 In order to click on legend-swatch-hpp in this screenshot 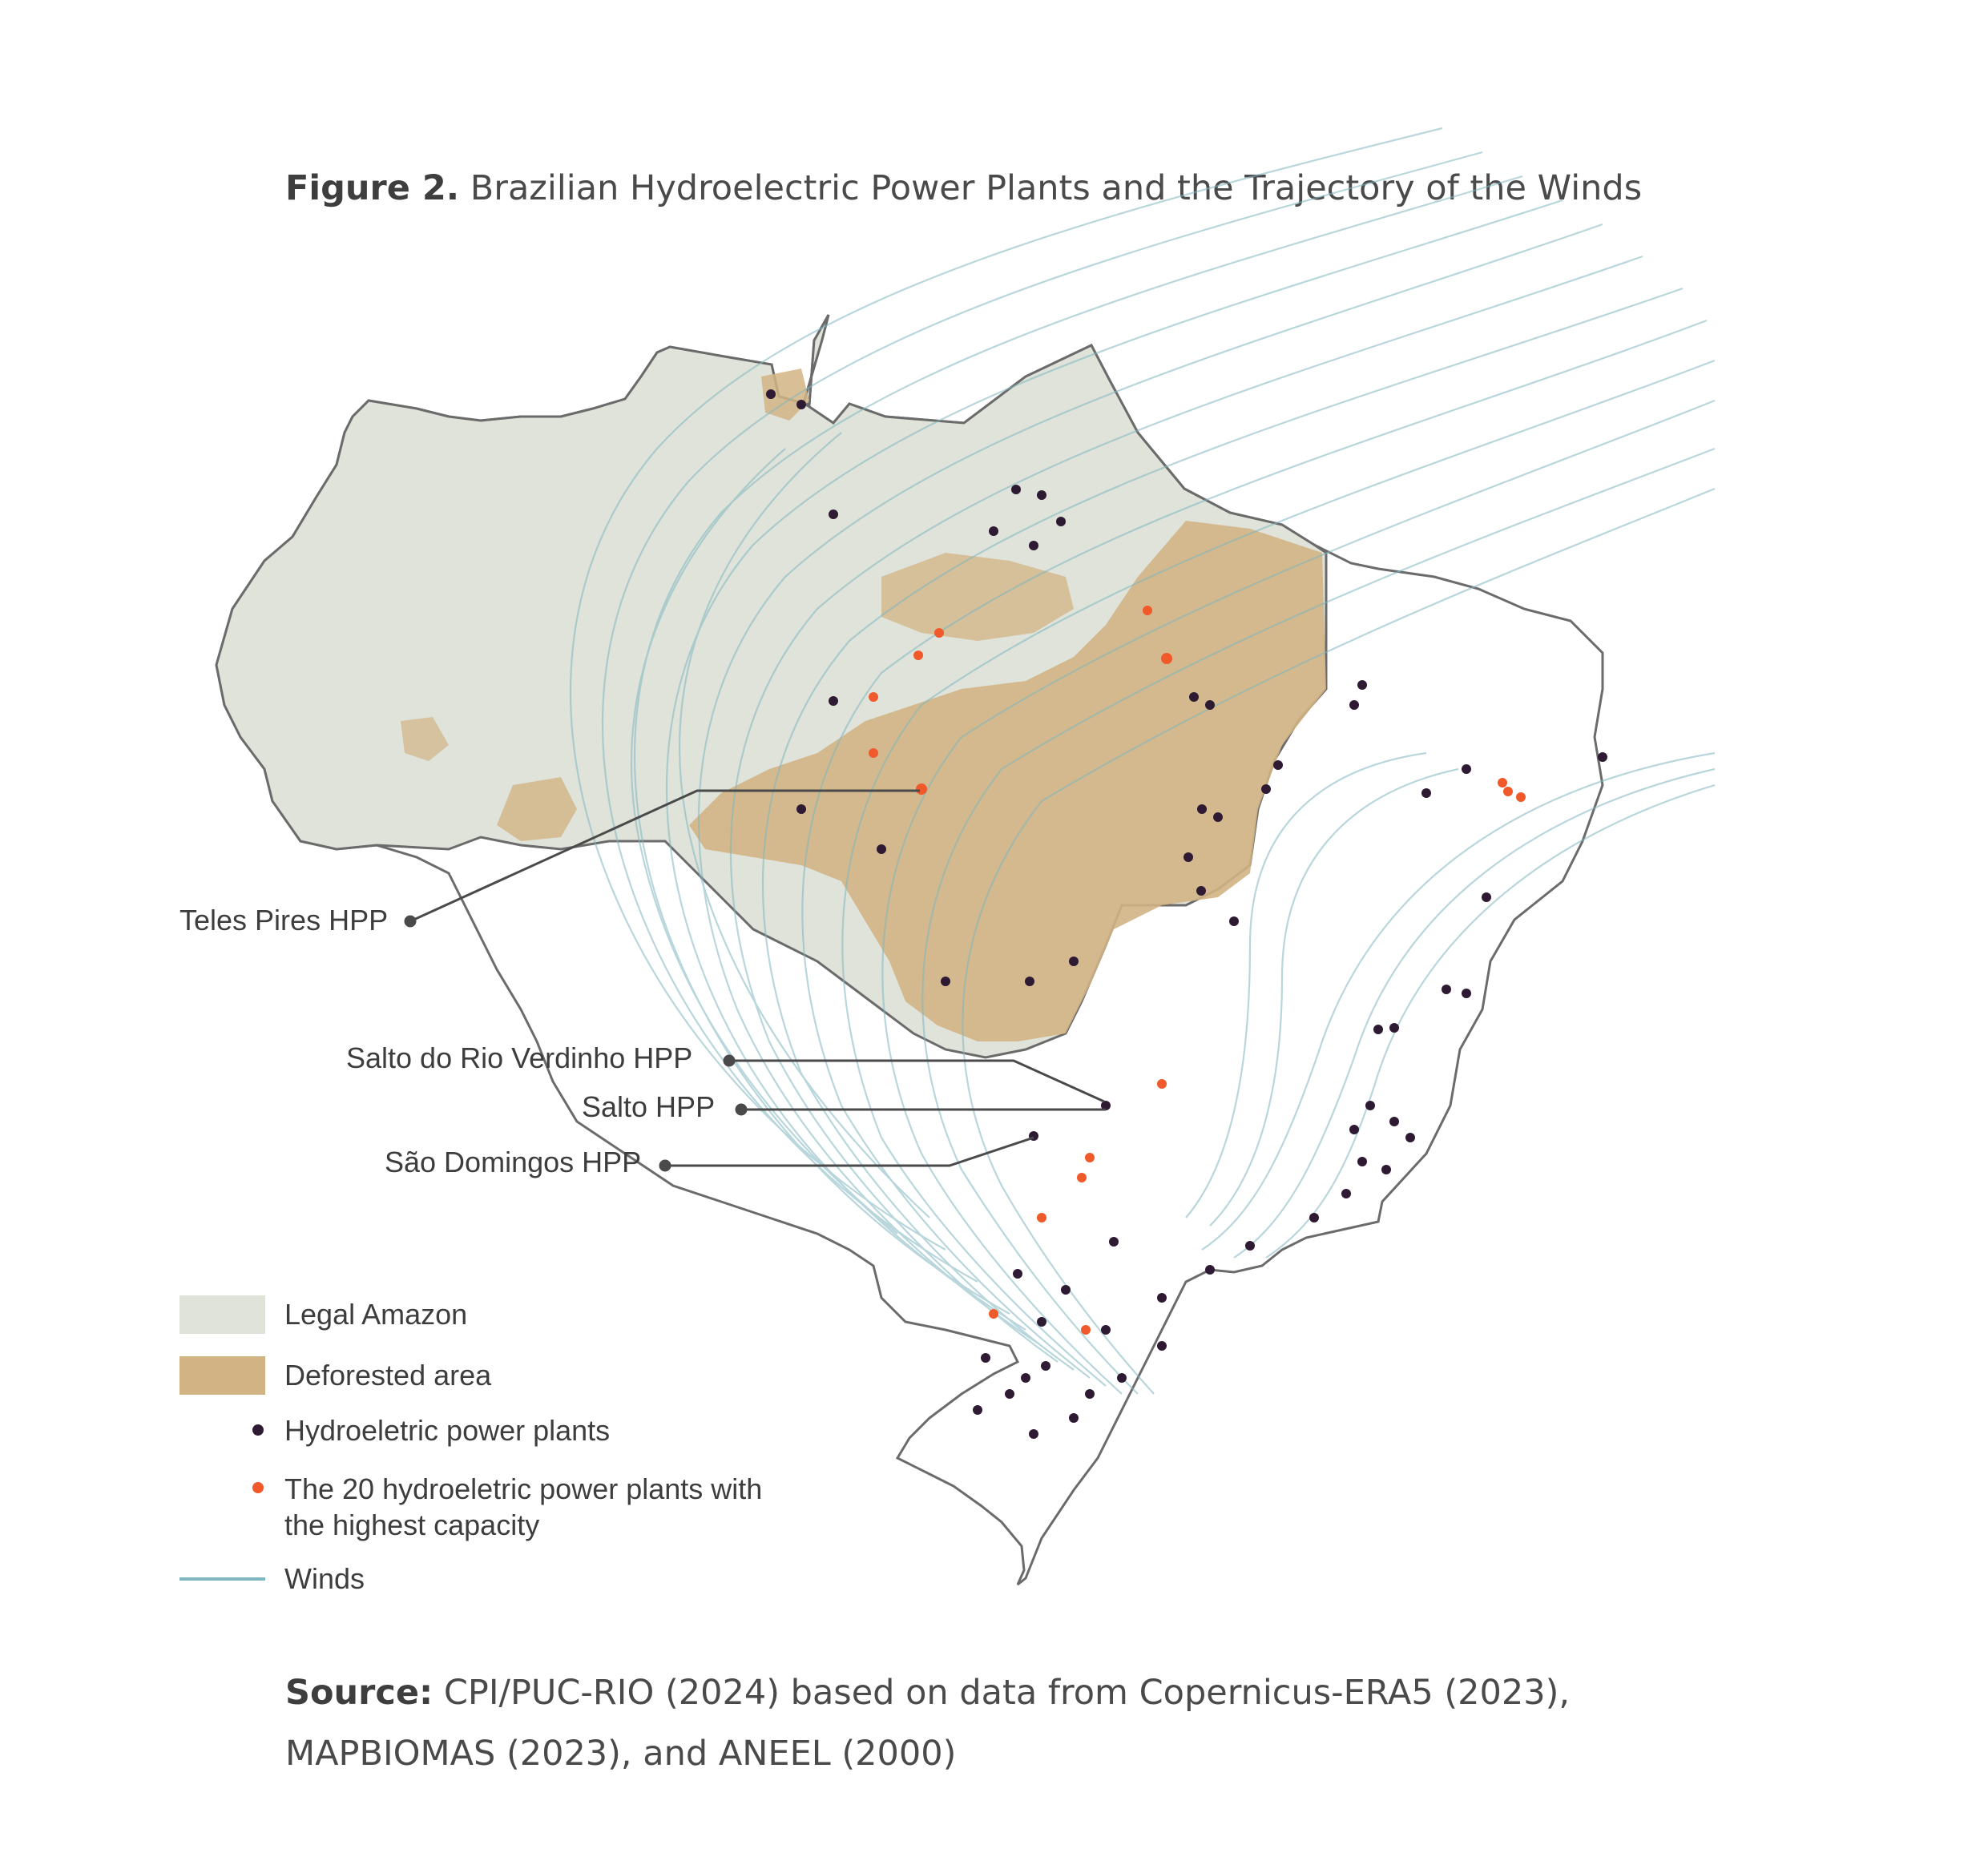, I will do `click(258, 1430)`.